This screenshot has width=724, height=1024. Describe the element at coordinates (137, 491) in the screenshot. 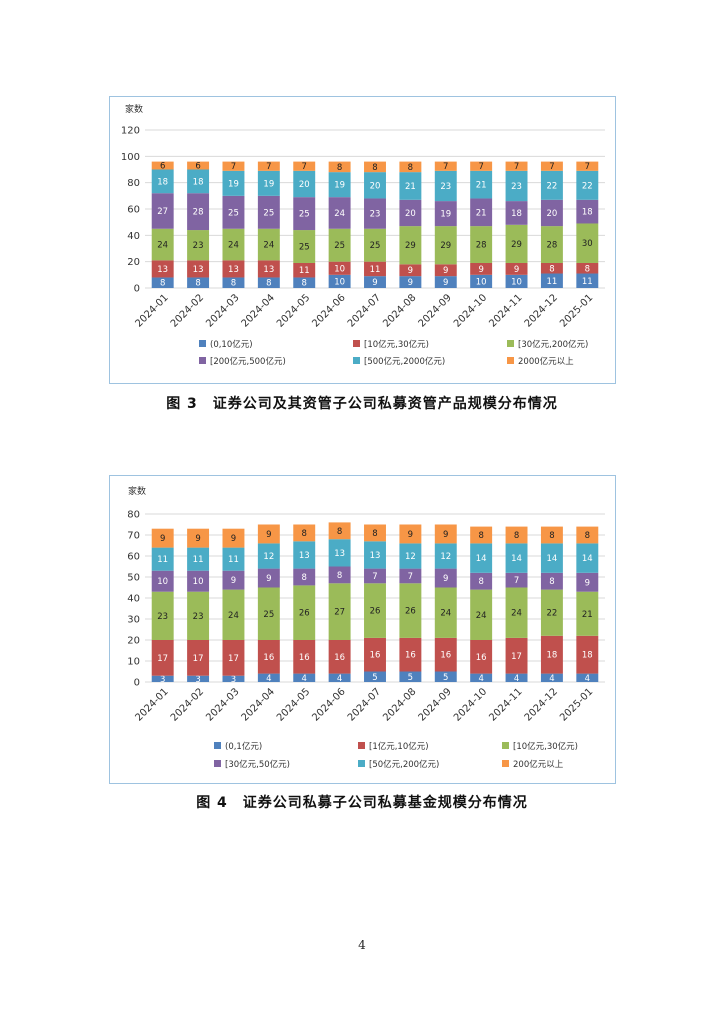

I see `y-axis-label: 家数` at that location.